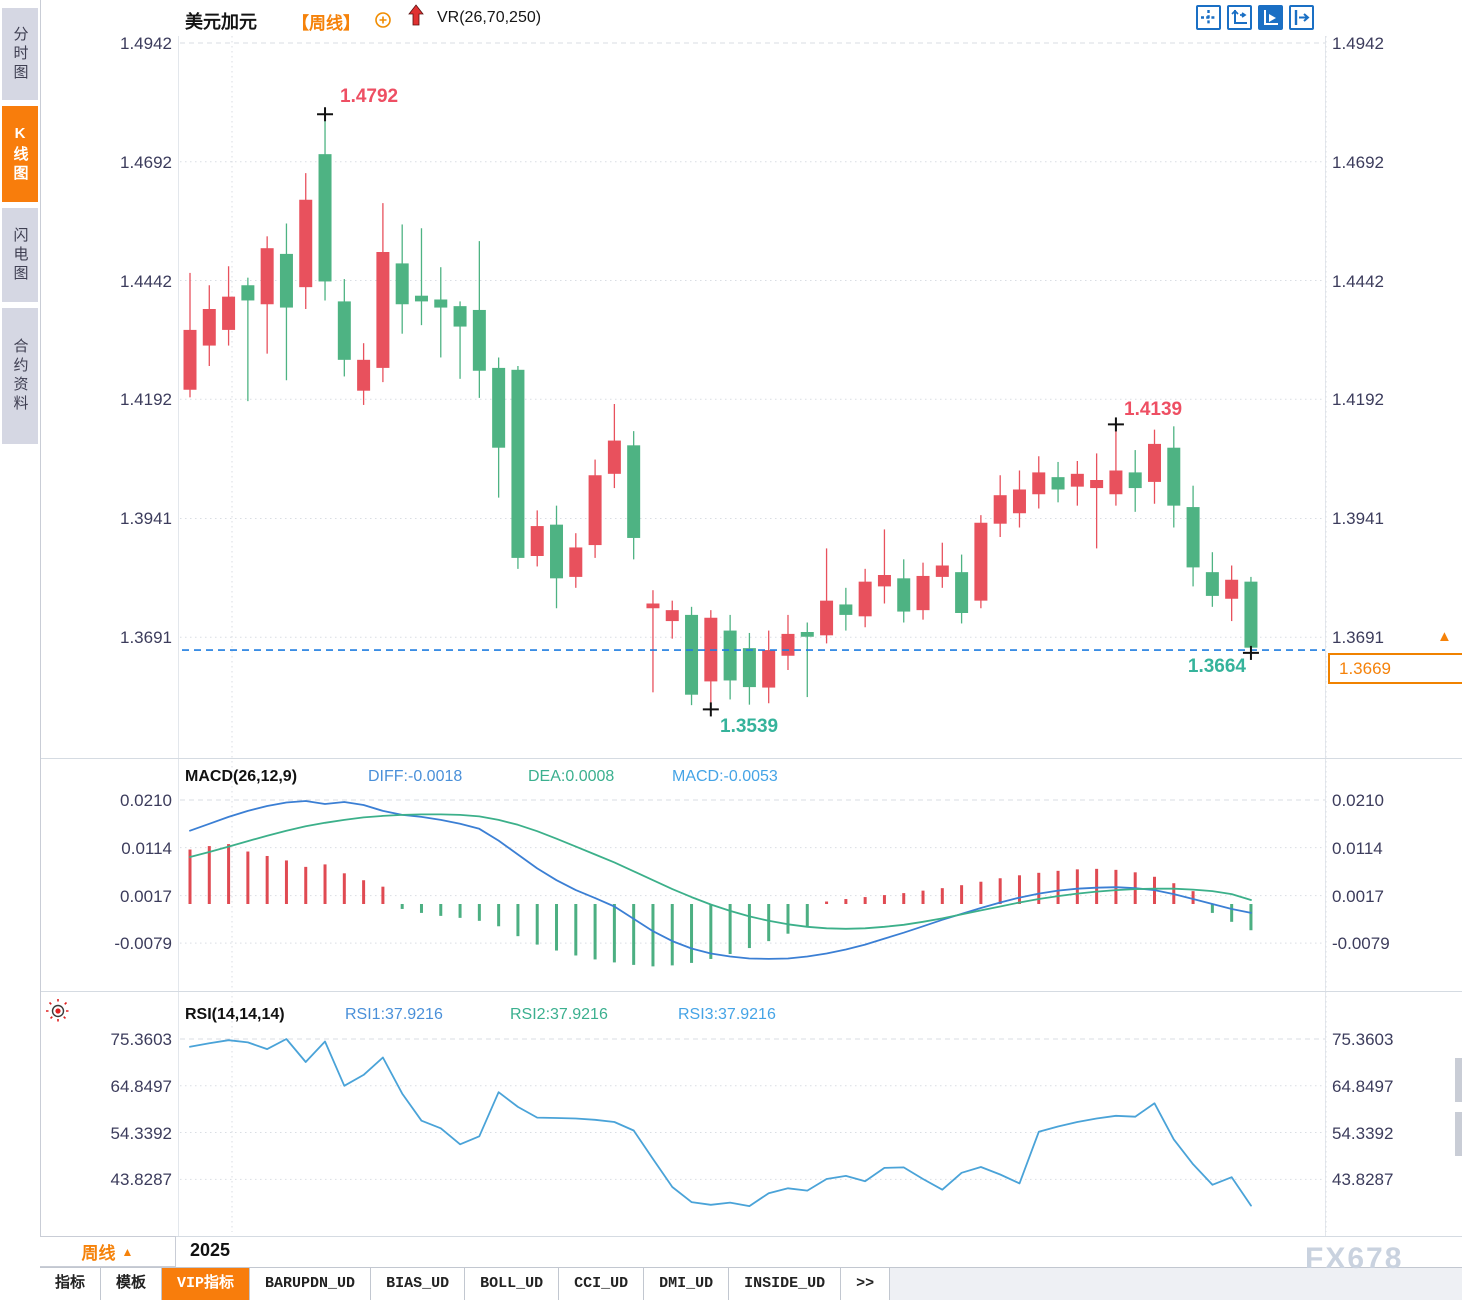 This screenshot has width=1462, height=1300. What do you see at coordinates (1444, 636) in the screenshot?
I see `price-arrow-up-icon: ▲` at bounding box center [1444, 636].